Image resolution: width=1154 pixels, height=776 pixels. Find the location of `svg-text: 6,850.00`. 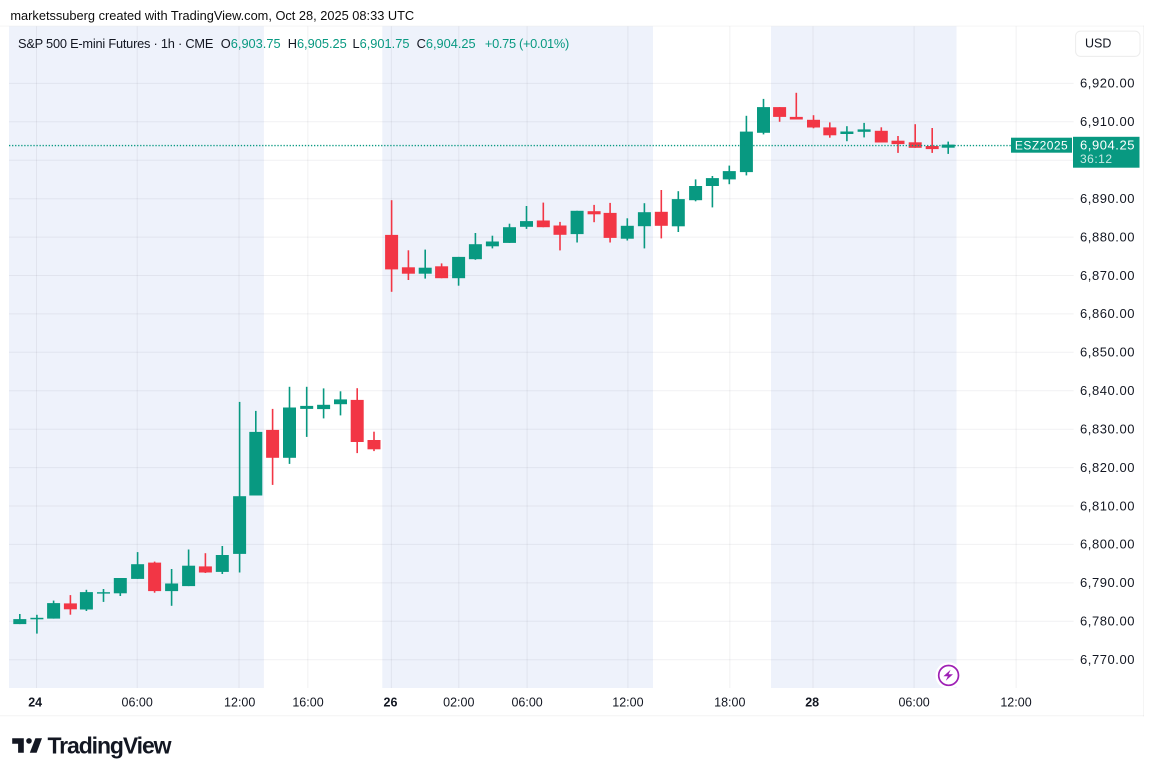

svg-text: 6,850.00 is located at coordinates (1107, 352).